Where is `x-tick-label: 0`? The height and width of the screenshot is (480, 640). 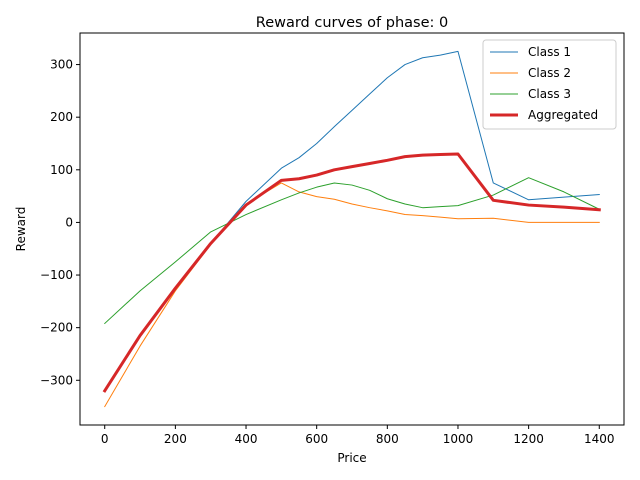
x-tick-label: 0 is located at coordinates (105, 439).